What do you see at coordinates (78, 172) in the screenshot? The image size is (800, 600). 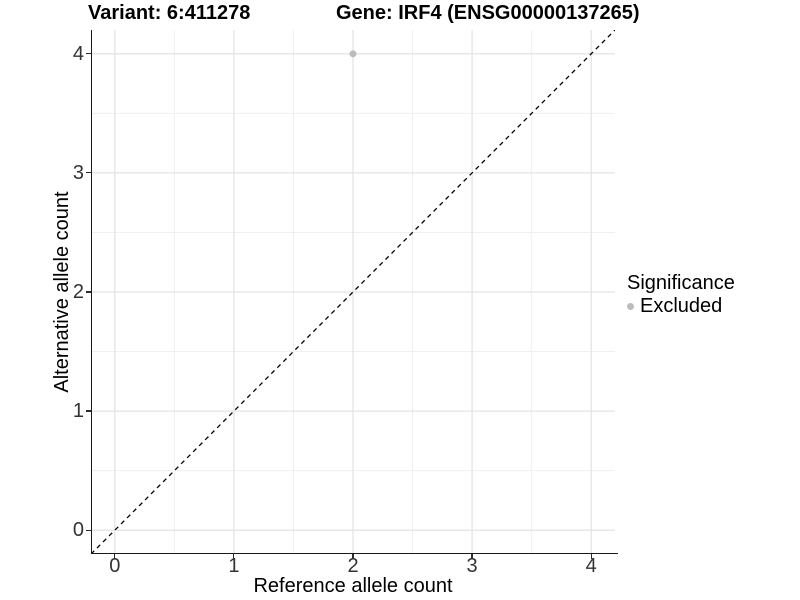 I see `y-tick-label: 3` at bounding box center [78, 172].